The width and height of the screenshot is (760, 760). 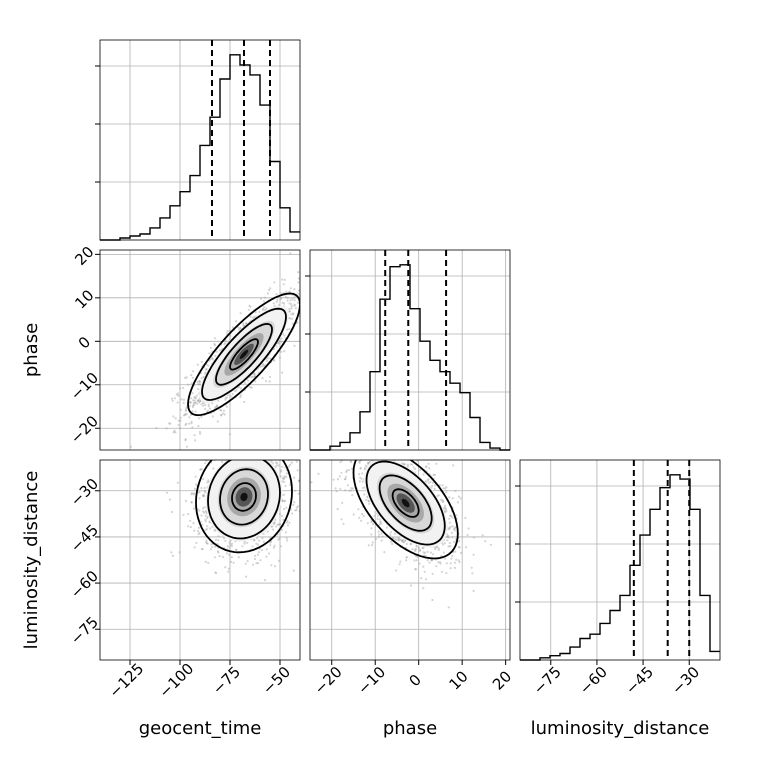 What do you see at coordinates (127, 681) in the screenshot?
I see `x-tick-label: −125` at bounding box center [127, 681].